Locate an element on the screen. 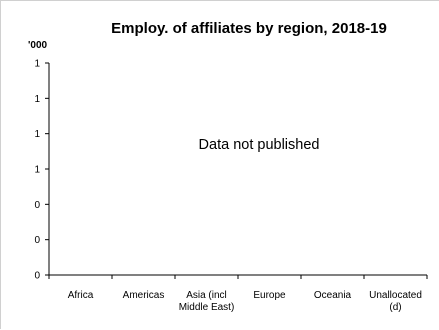 This screenshot has height=330, width=439. chart-title: Employ. of affiliates by region, 2018-19 is located at coordinates (249, 28).